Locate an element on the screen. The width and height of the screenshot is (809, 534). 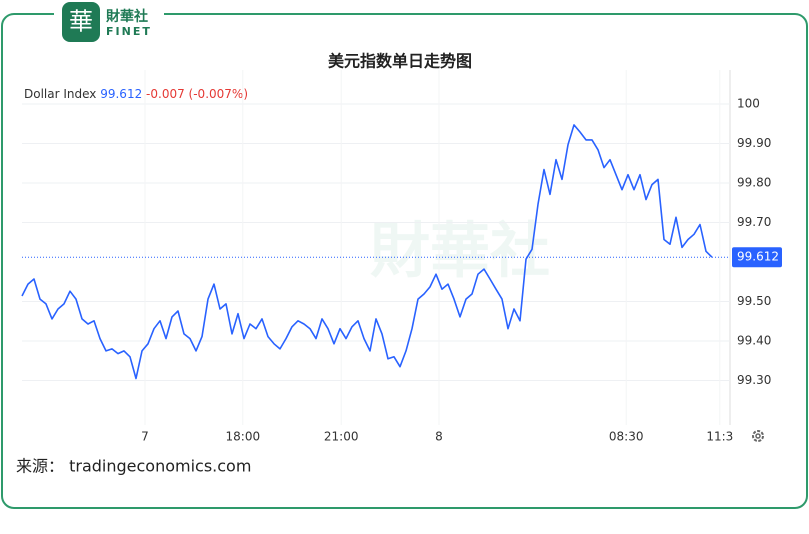
current-value-tag is located at coordinates (757, 257).